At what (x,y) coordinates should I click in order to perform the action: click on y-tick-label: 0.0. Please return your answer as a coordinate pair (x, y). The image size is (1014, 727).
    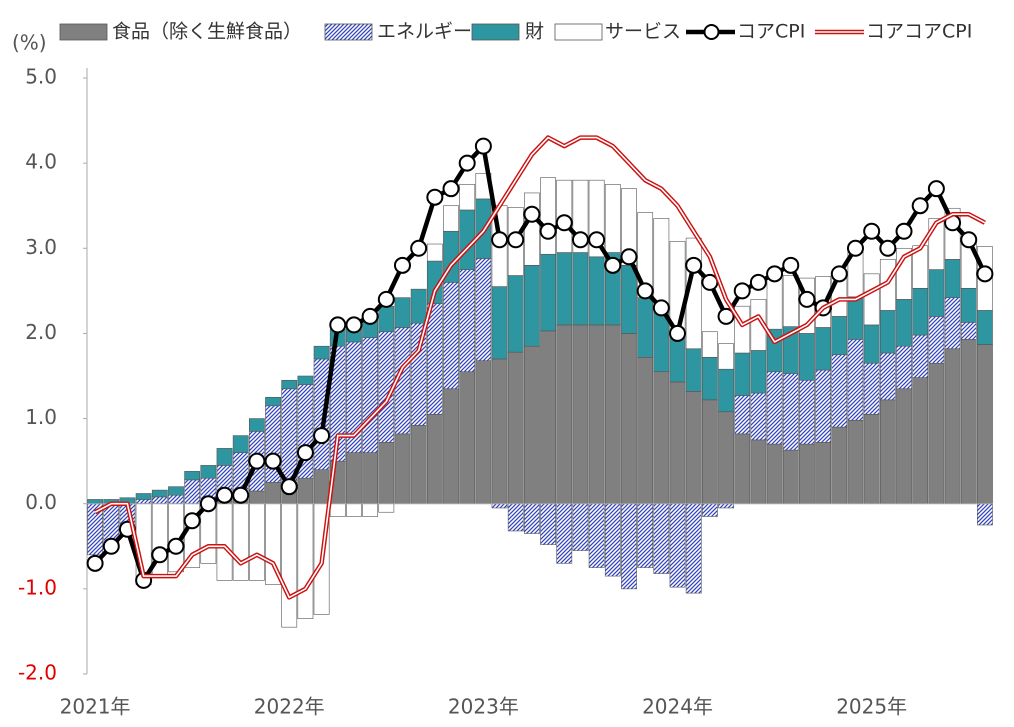
    Looking at the image, I should click on (41, 502).